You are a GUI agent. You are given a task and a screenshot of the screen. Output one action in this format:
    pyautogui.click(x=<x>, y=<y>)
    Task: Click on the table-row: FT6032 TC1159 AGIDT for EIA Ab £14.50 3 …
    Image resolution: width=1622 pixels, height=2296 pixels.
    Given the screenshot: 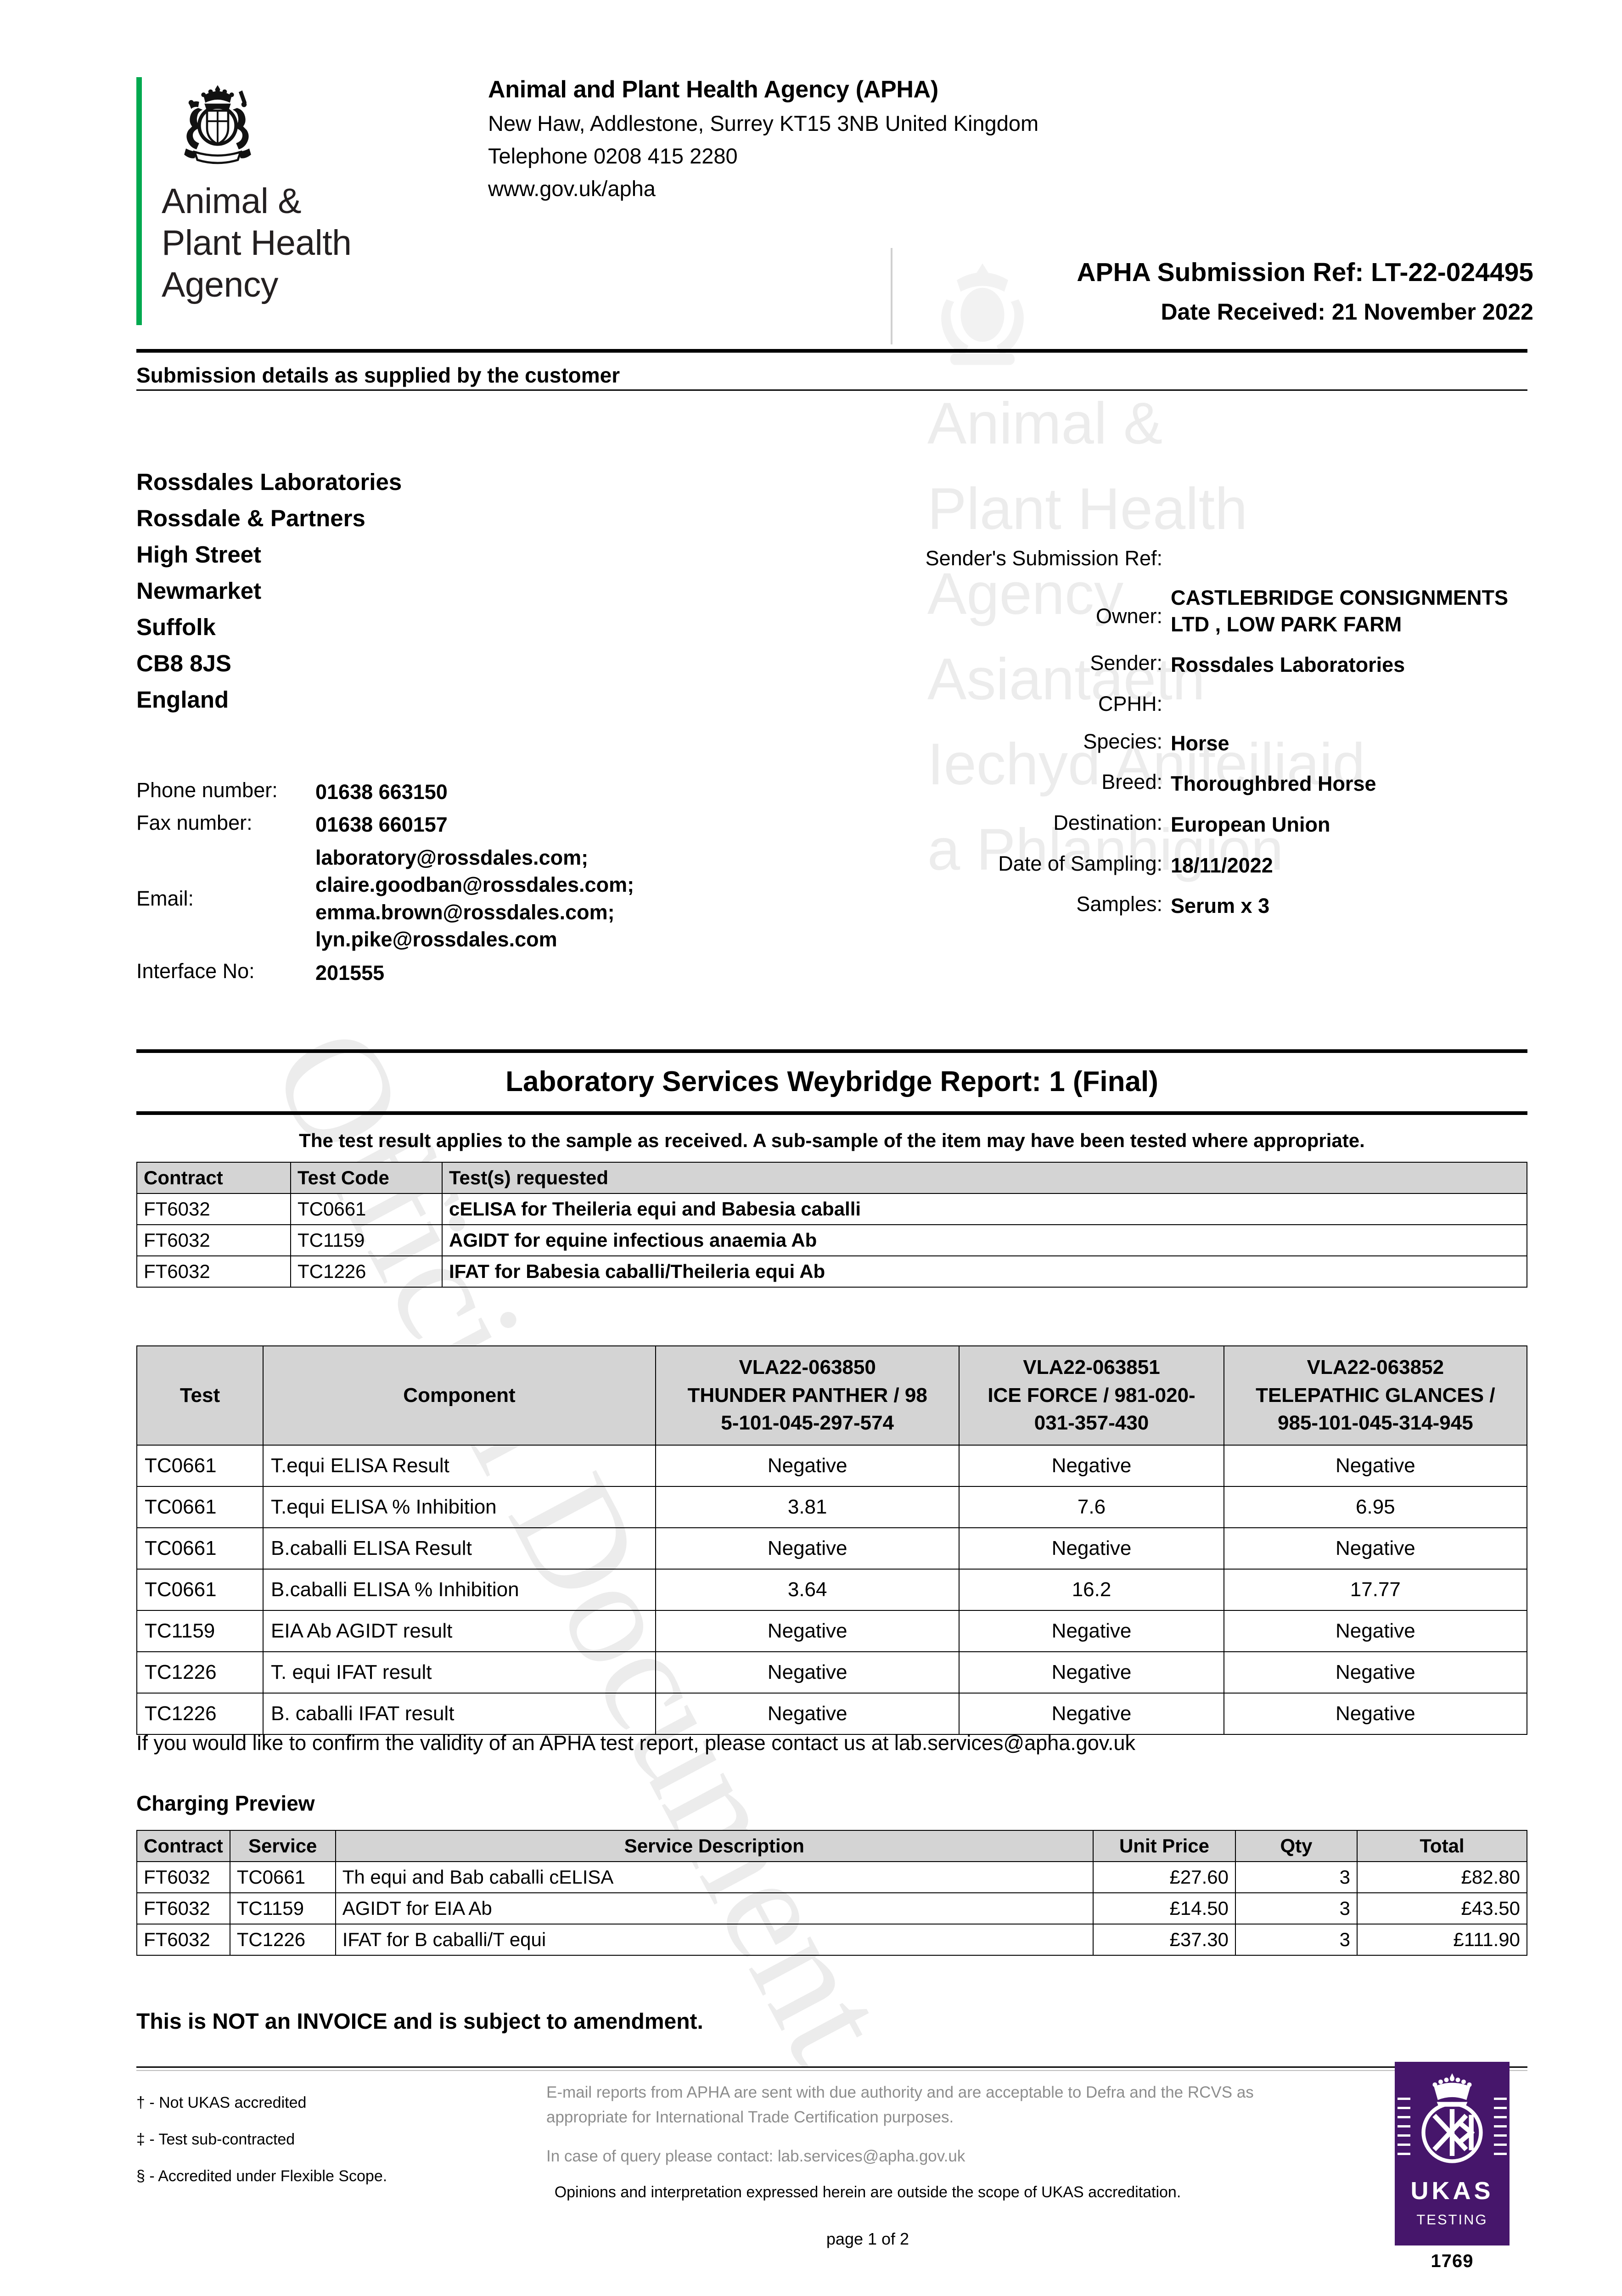 What is the action you would take?
    pyautogui.click(x=832, y=1909)
    